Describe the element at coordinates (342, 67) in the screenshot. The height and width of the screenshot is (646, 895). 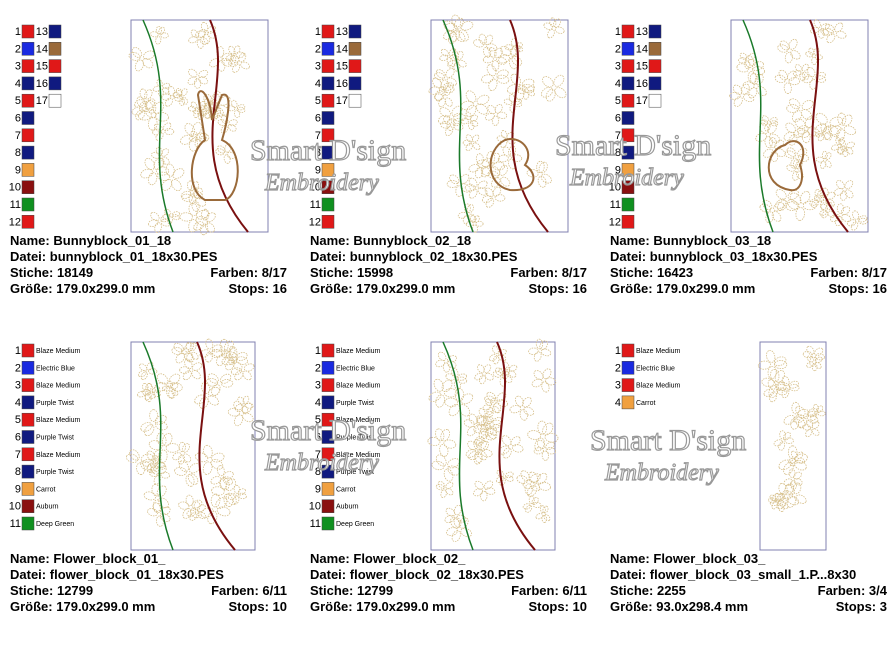
I see `thread-number: 15` at that location.